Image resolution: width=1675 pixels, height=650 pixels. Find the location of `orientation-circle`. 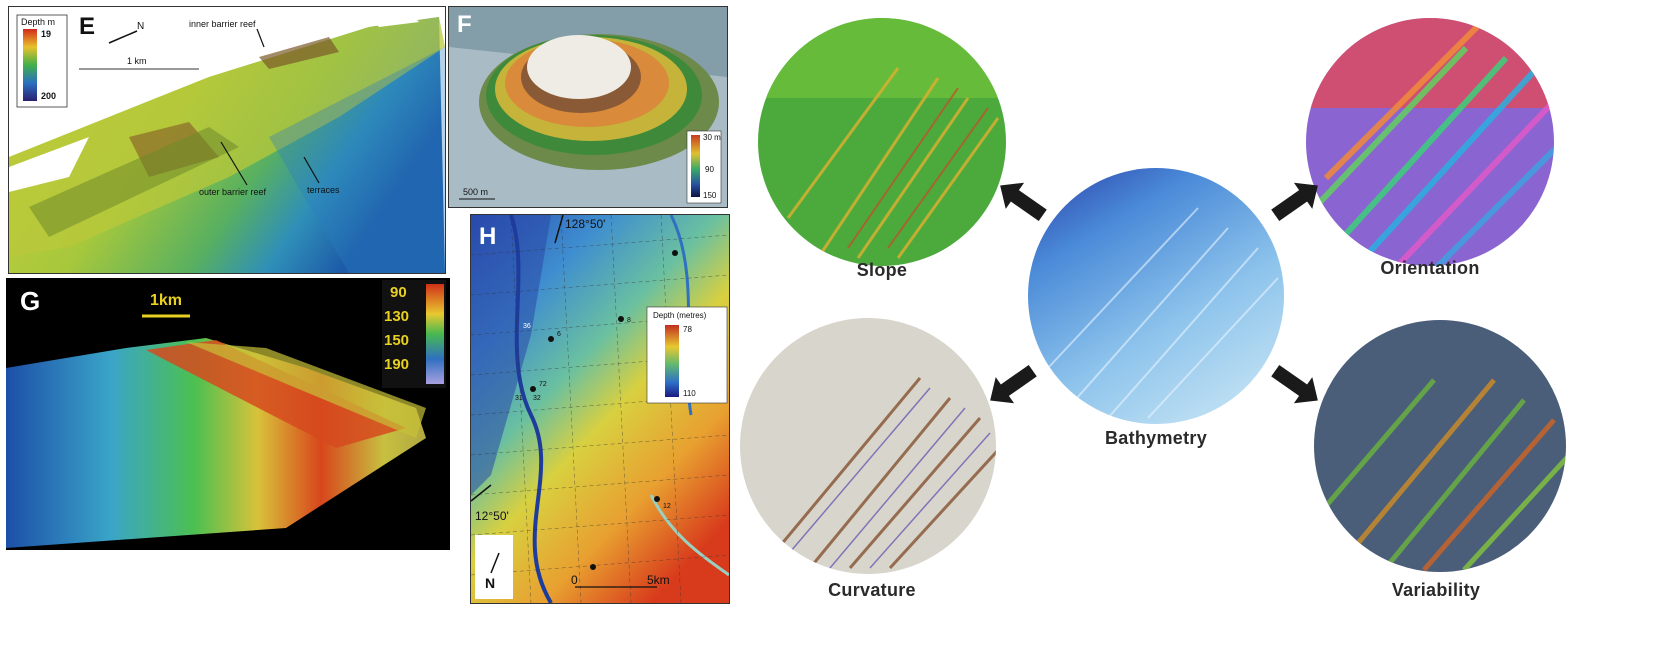

orientation-circle is located at coordinates (1430, 142).